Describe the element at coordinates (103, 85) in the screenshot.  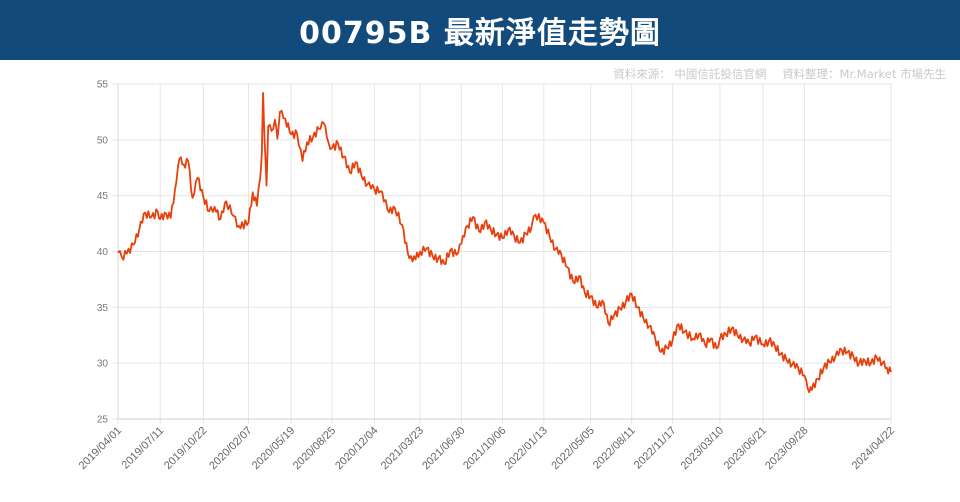
I see `y-tick-label: 55` at that location.